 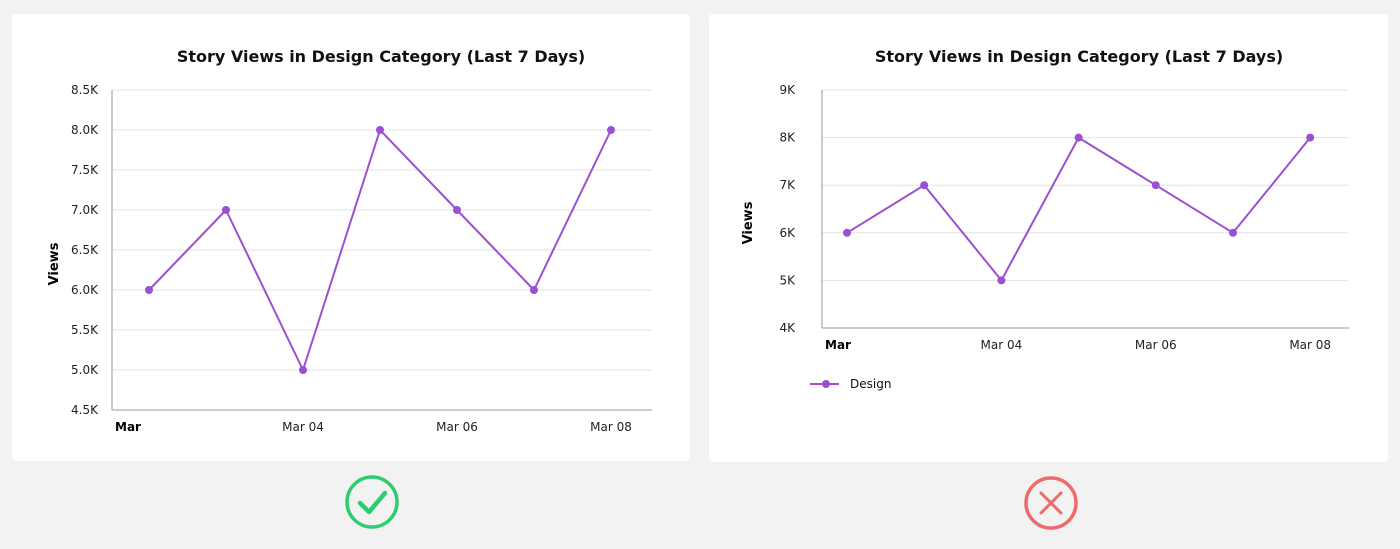 What do you see at coordinates (787, 185) in the screenshot?
I see `y-tick-label: 7K` at bounding box center [787, 185].